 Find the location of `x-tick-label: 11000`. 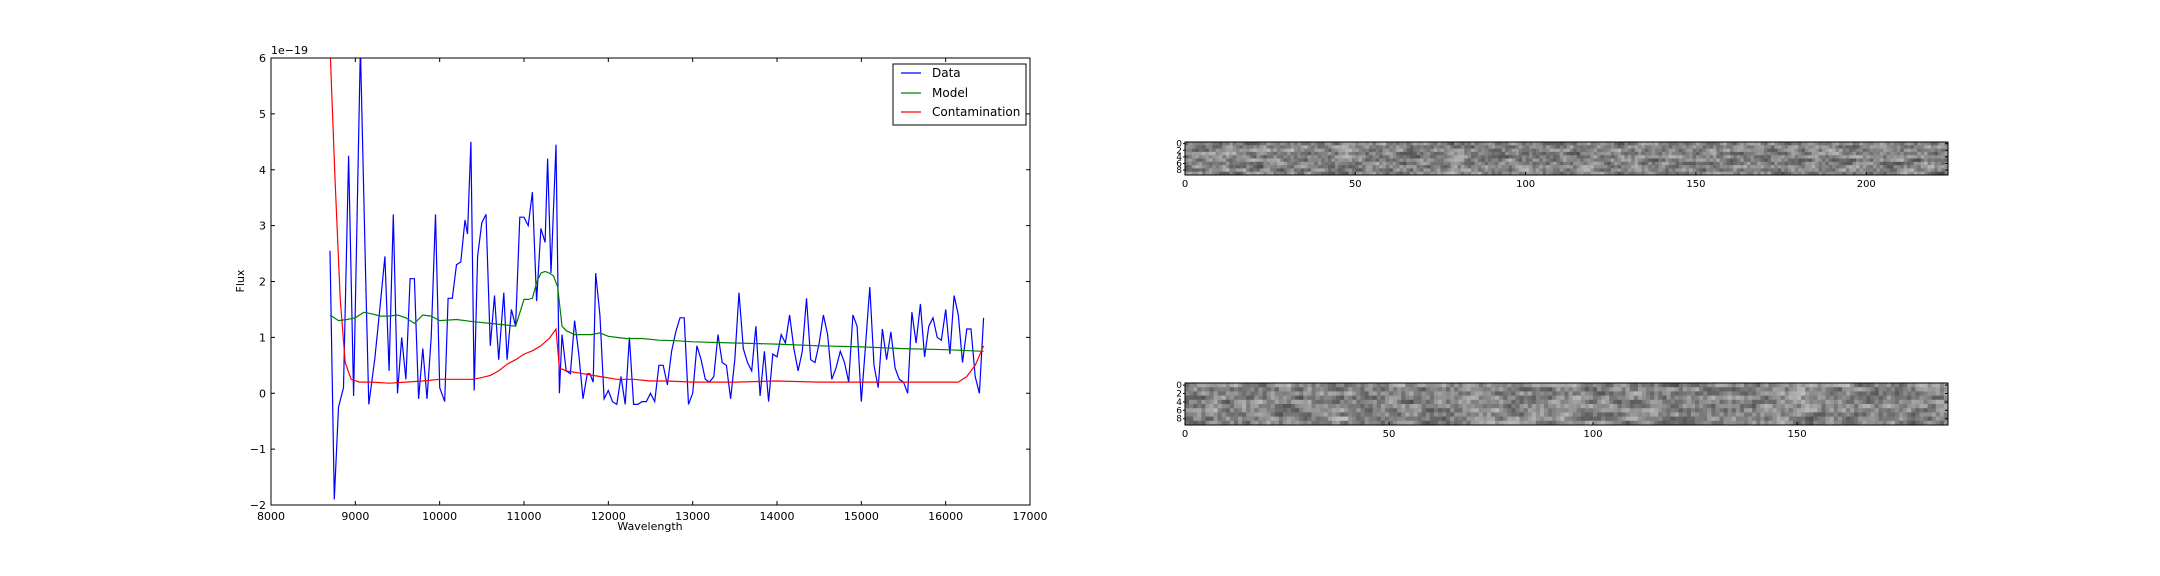

x-tick-label: 11000 is located at coordinates (524, 516).